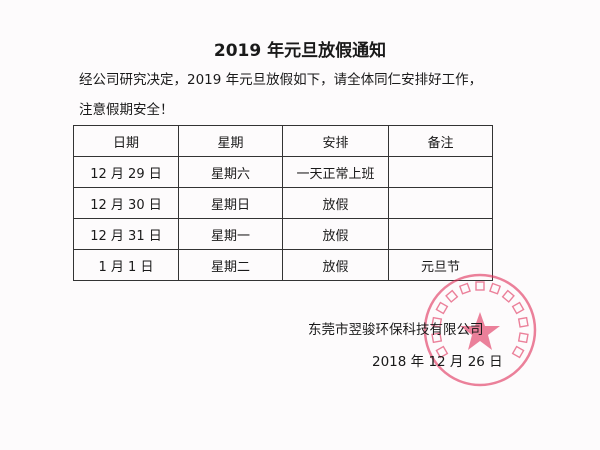  I want to click on cell: 一天正常上班, so click(335, 172).